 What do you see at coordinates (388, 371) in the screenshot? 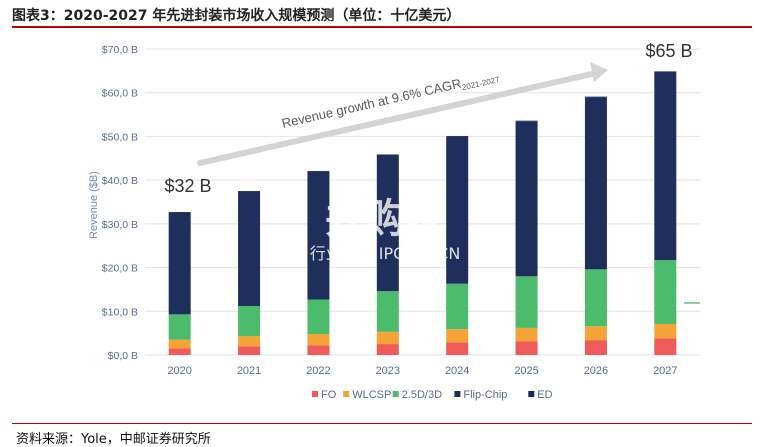
I see `x-tick-label: 2023` at bounding box center [388, 371].